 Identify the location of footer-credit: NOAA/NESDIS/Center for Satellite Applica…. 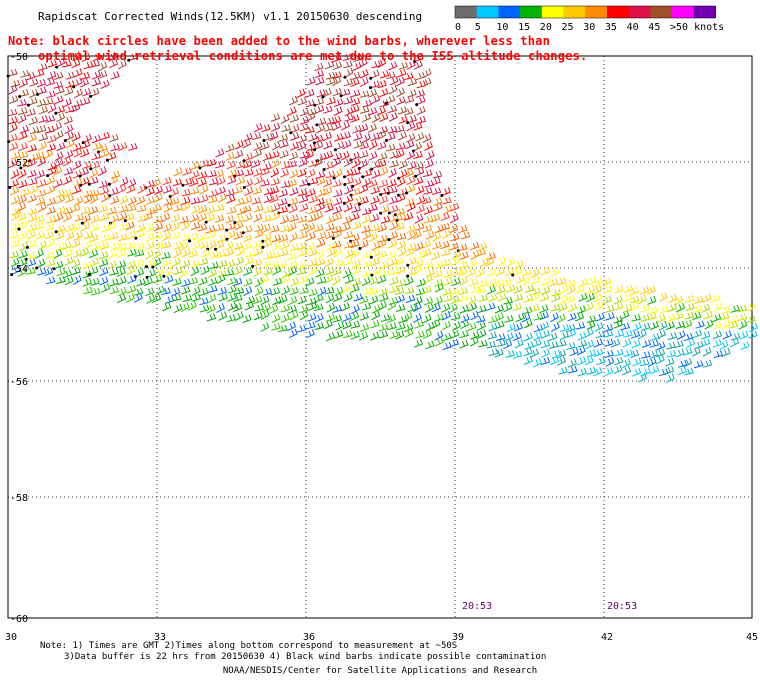
(380, 671).